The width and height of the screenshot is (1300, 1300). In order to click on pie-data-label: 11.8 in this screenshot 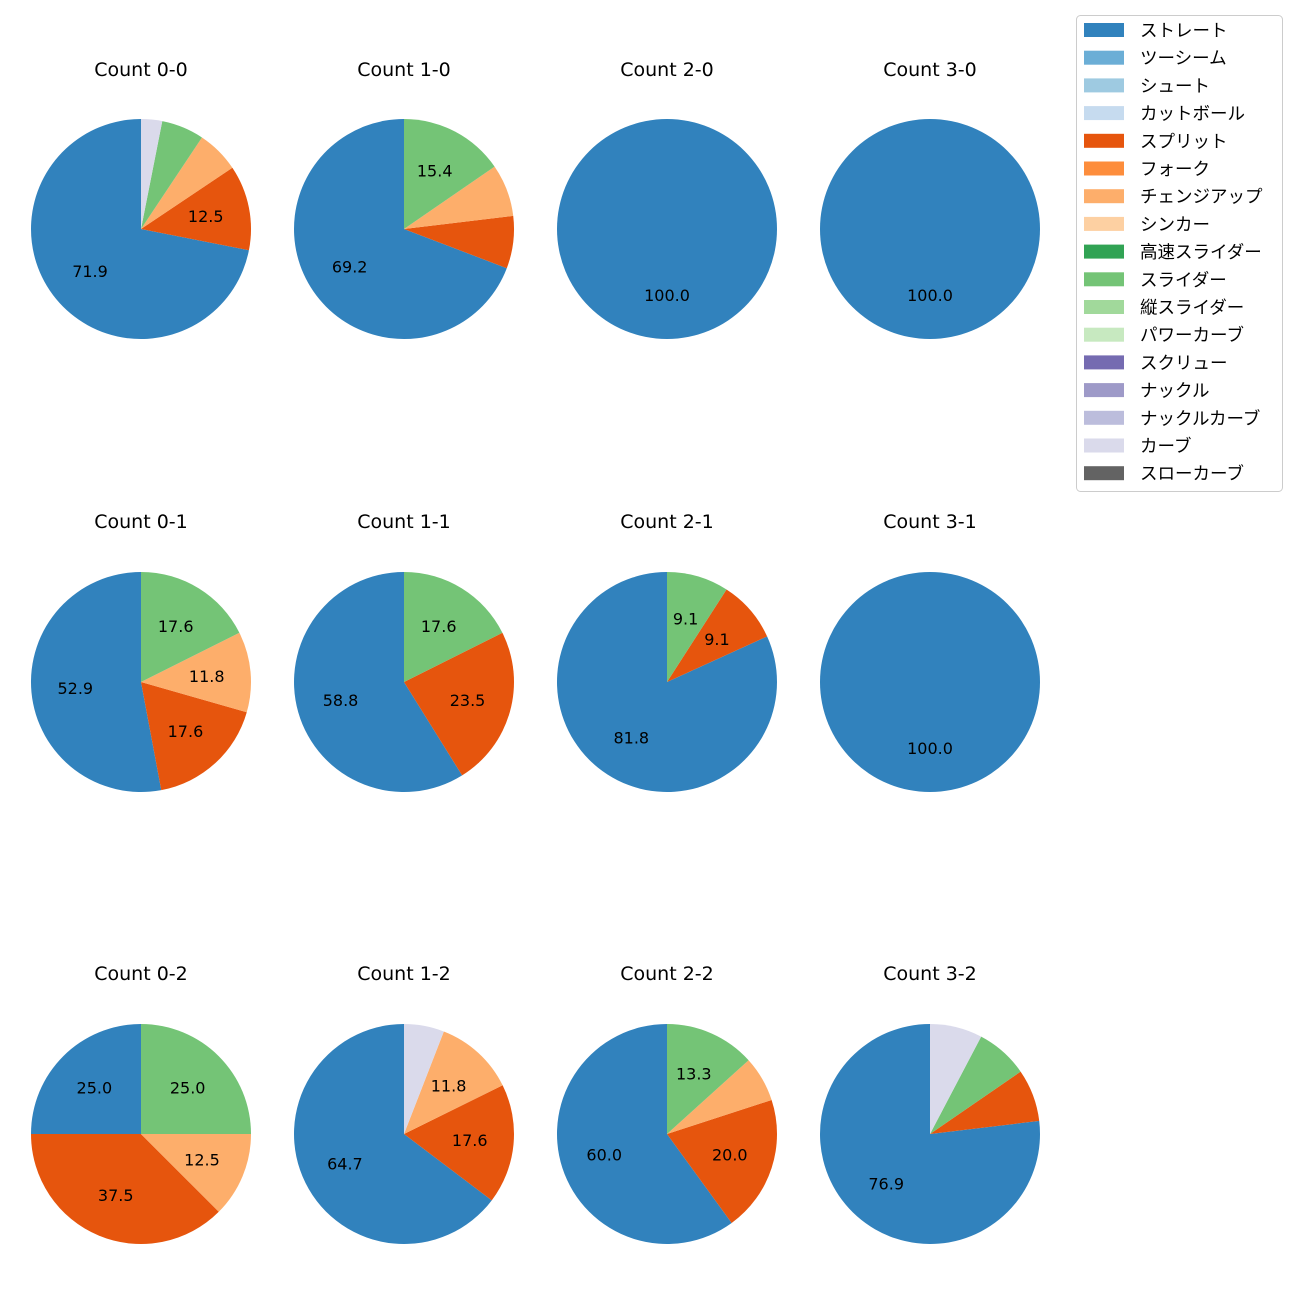, I will do `click(207, 676)`.